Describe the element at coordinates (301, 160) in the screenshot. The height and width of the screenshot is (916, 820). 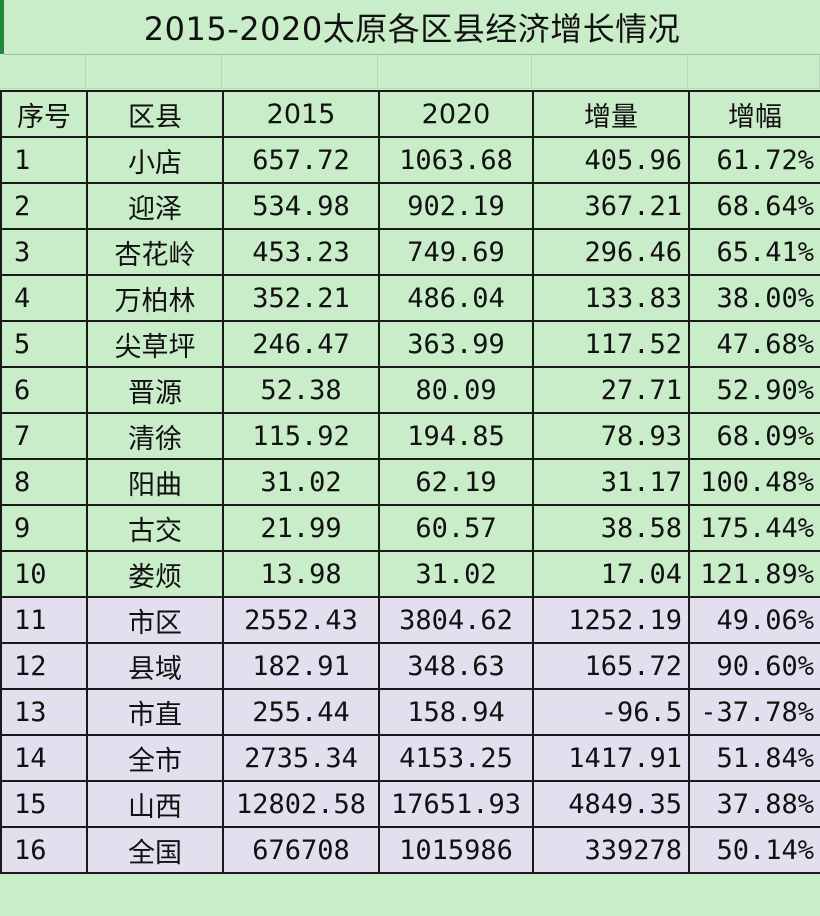
I see `cell-2015: 657.72` at that location.